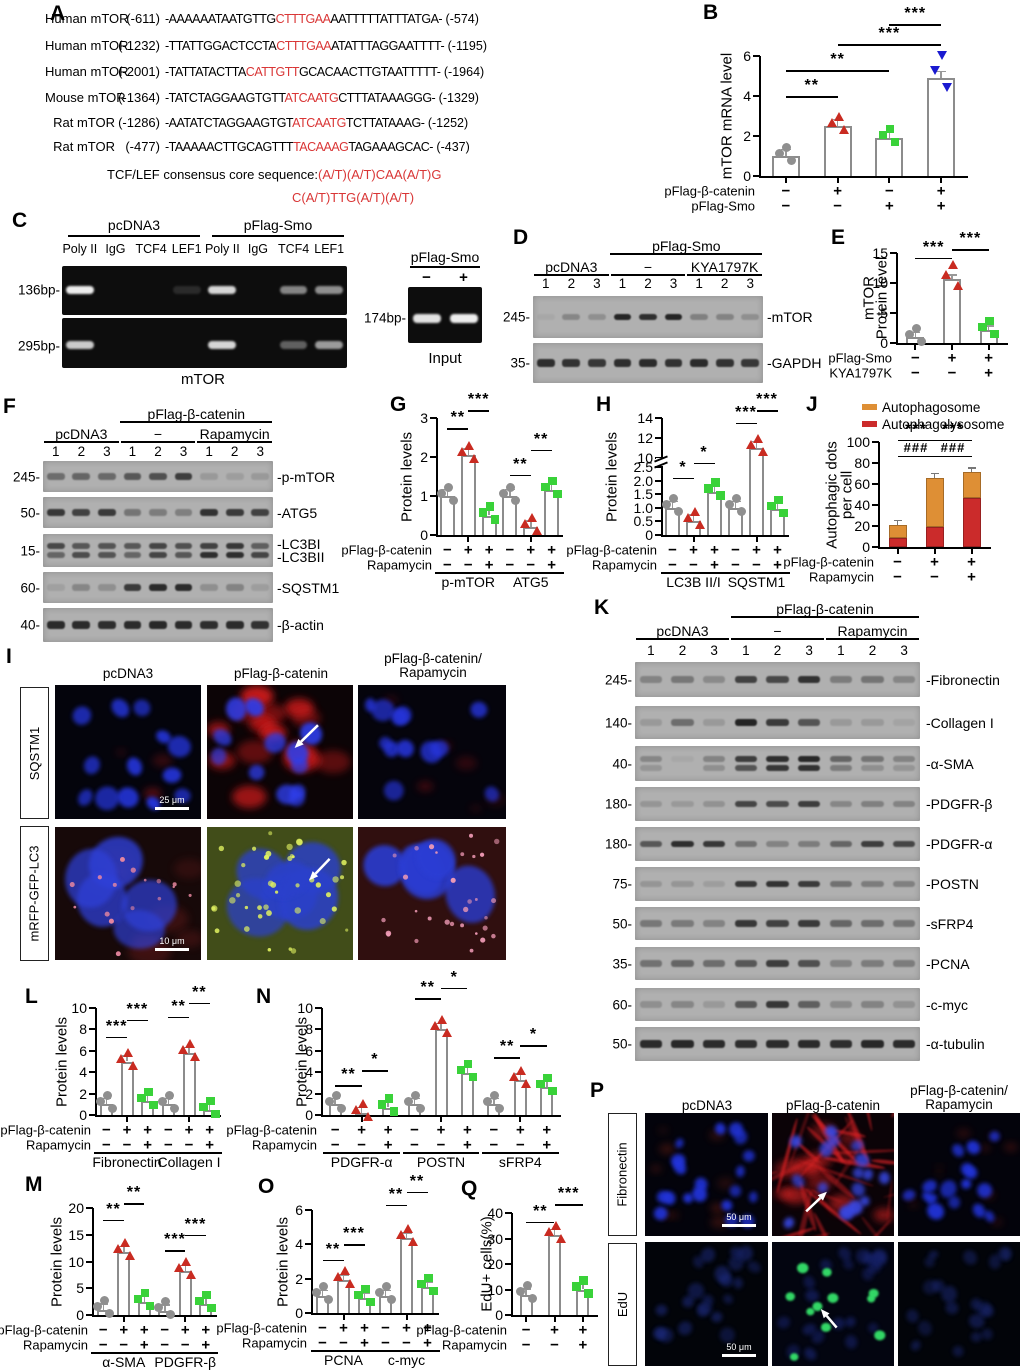 This screenshot has width=1023, height=1372. I want to click on column-header: pFlag-β-catenin/, so click(959, 1090).